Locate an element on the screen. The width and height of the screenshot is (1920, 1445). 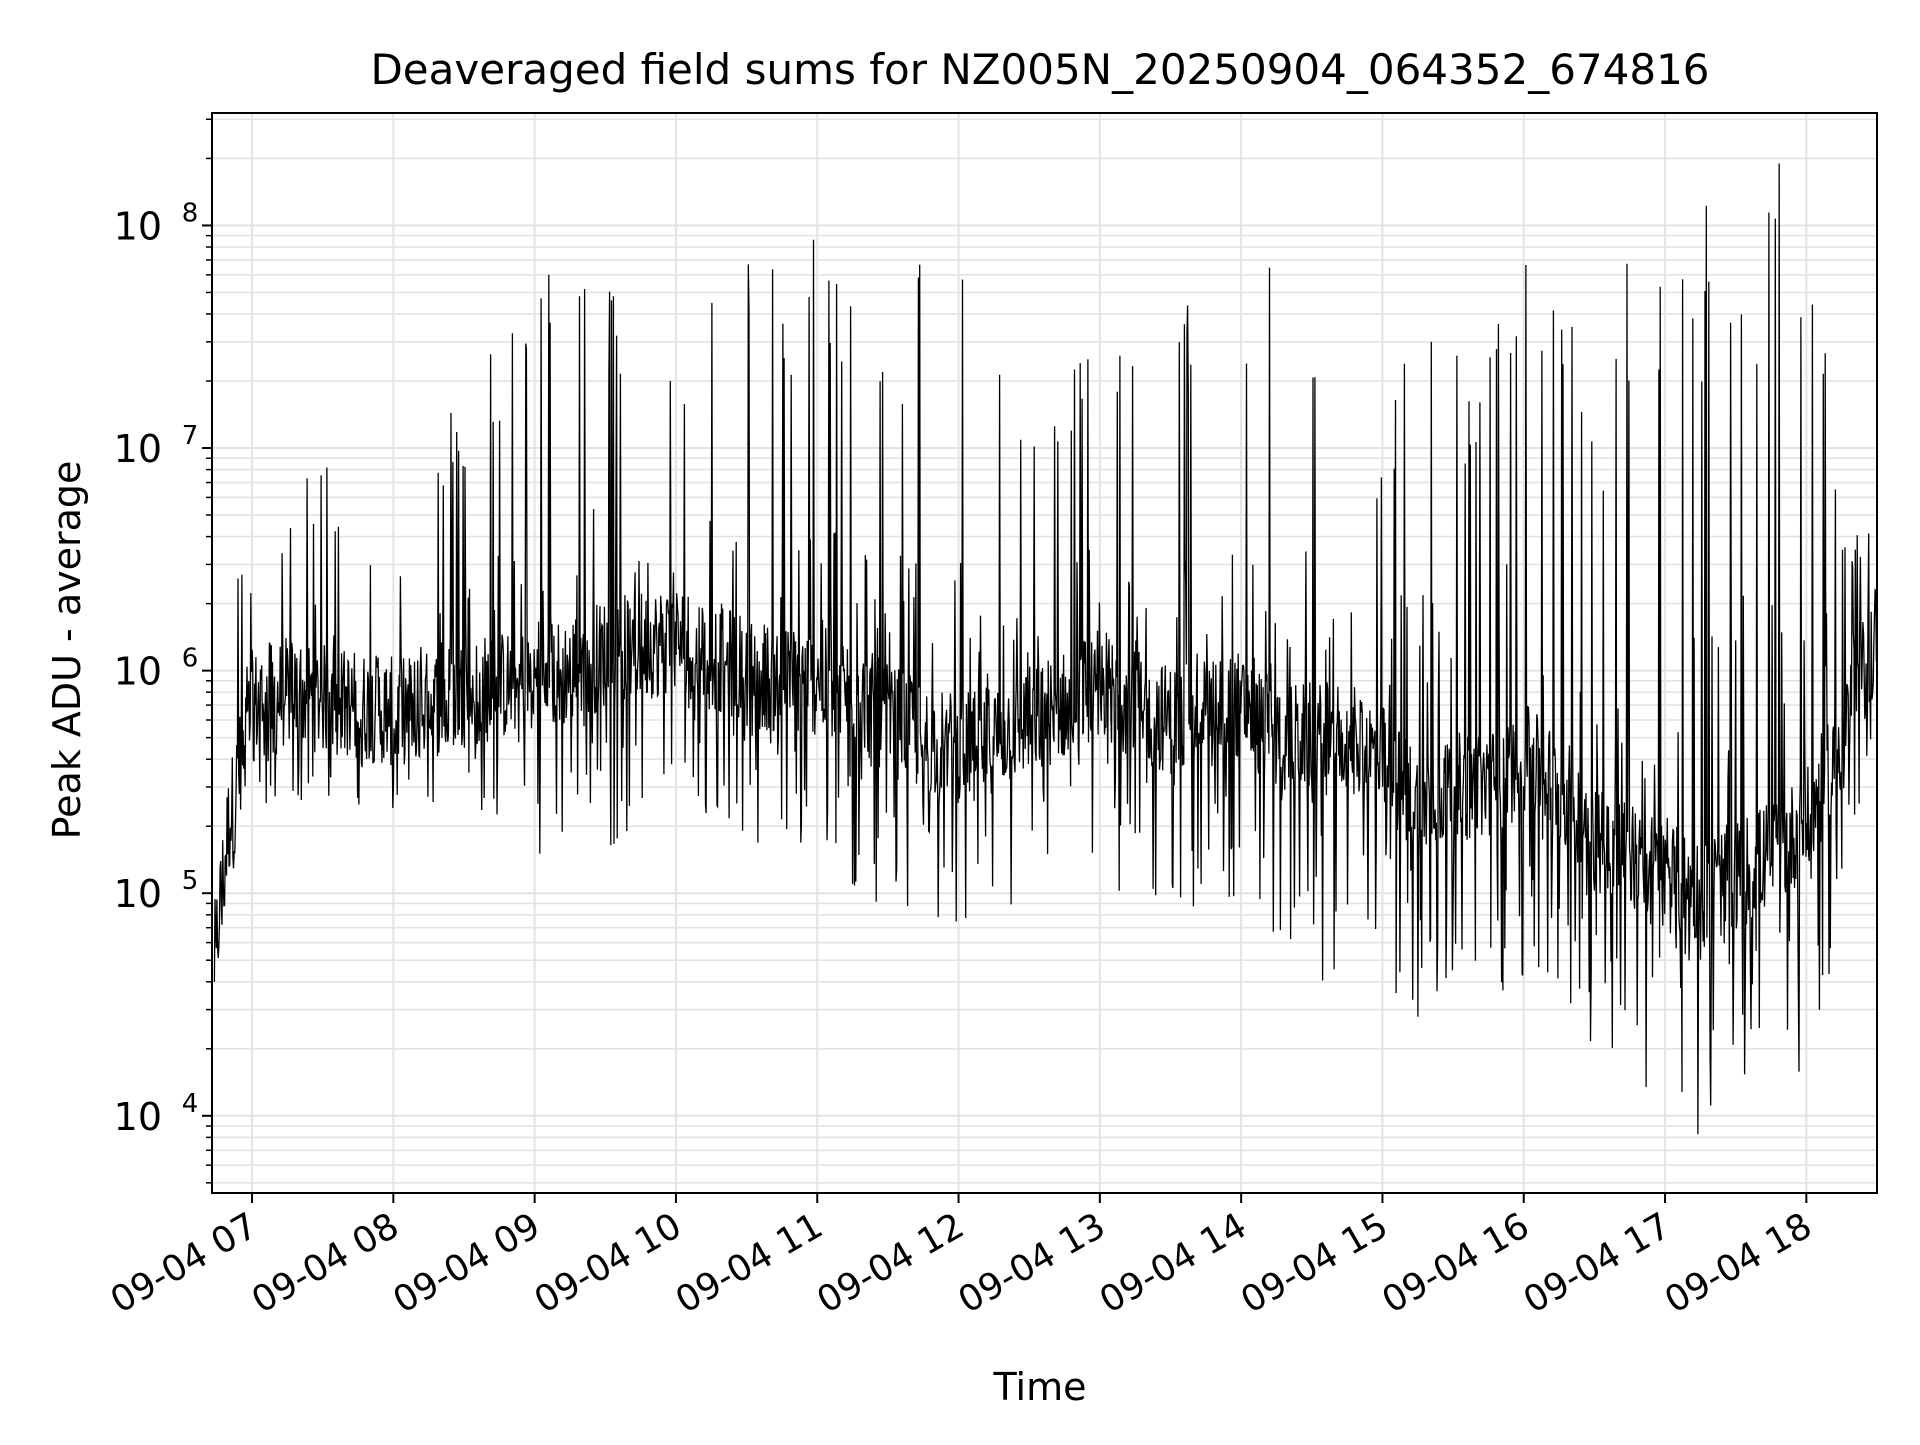
y-tick-label-exponent: 7 is located at coordinates (190, 436).